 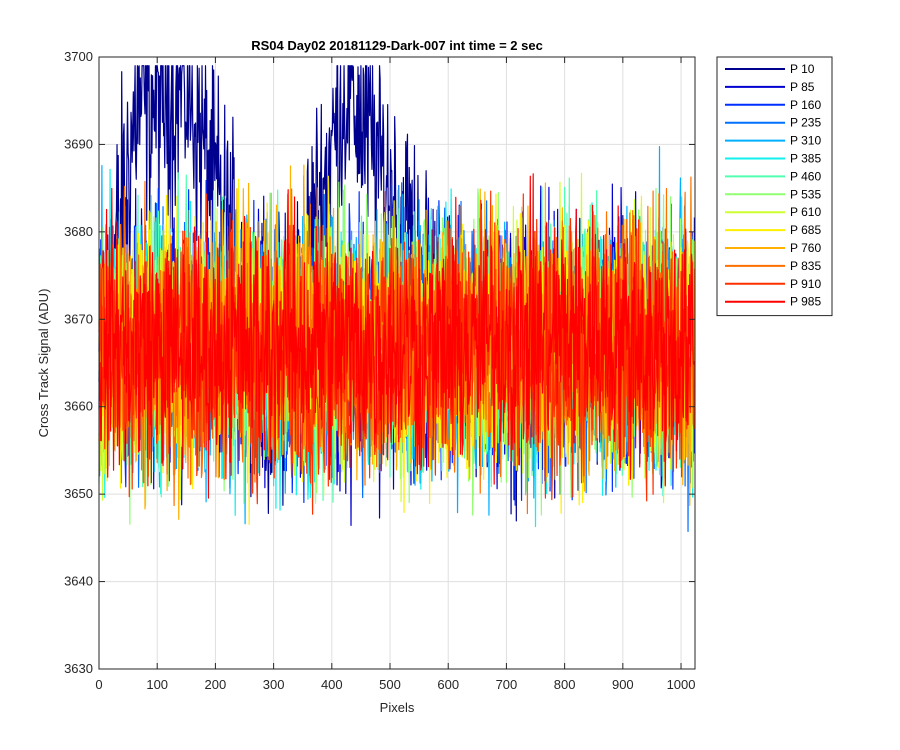 What do you see at coordinates (332, 684) in the screenshot?
I see `x-tick-label: 400` at bounding box center [332, 684].